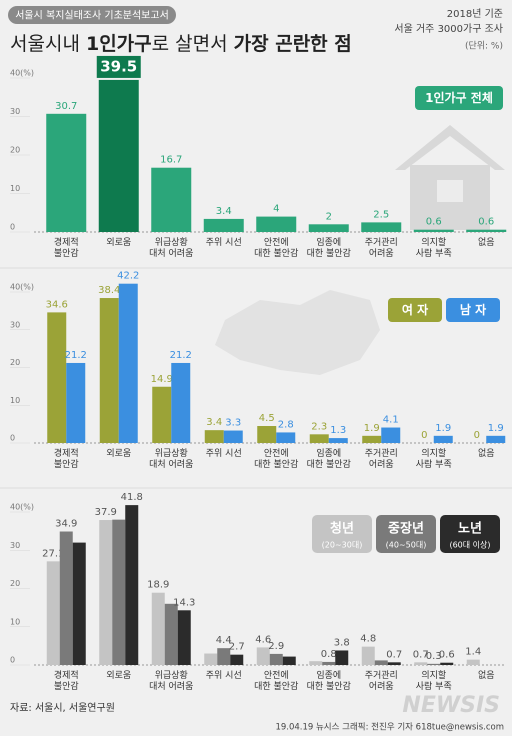 The image size is (512, 736). Describe the element at coordinates (329, 216) in the screenshot. I see `value-label: 2` at that location.